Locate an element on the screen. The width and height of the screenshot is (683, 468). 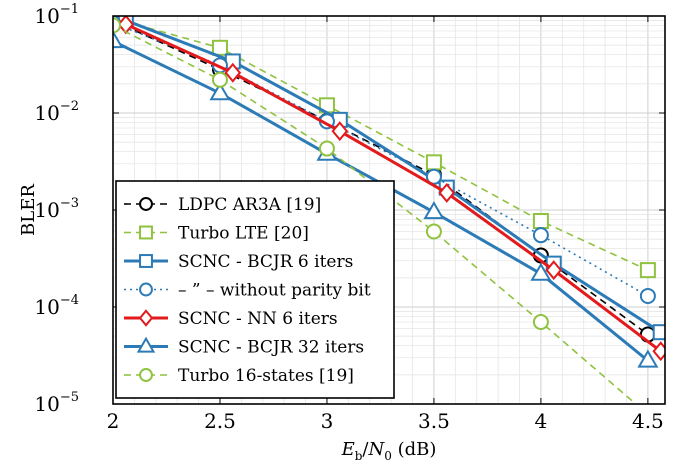
legend-item: SCNC - BCJR 32 iters is located at coordinates (244, 347).